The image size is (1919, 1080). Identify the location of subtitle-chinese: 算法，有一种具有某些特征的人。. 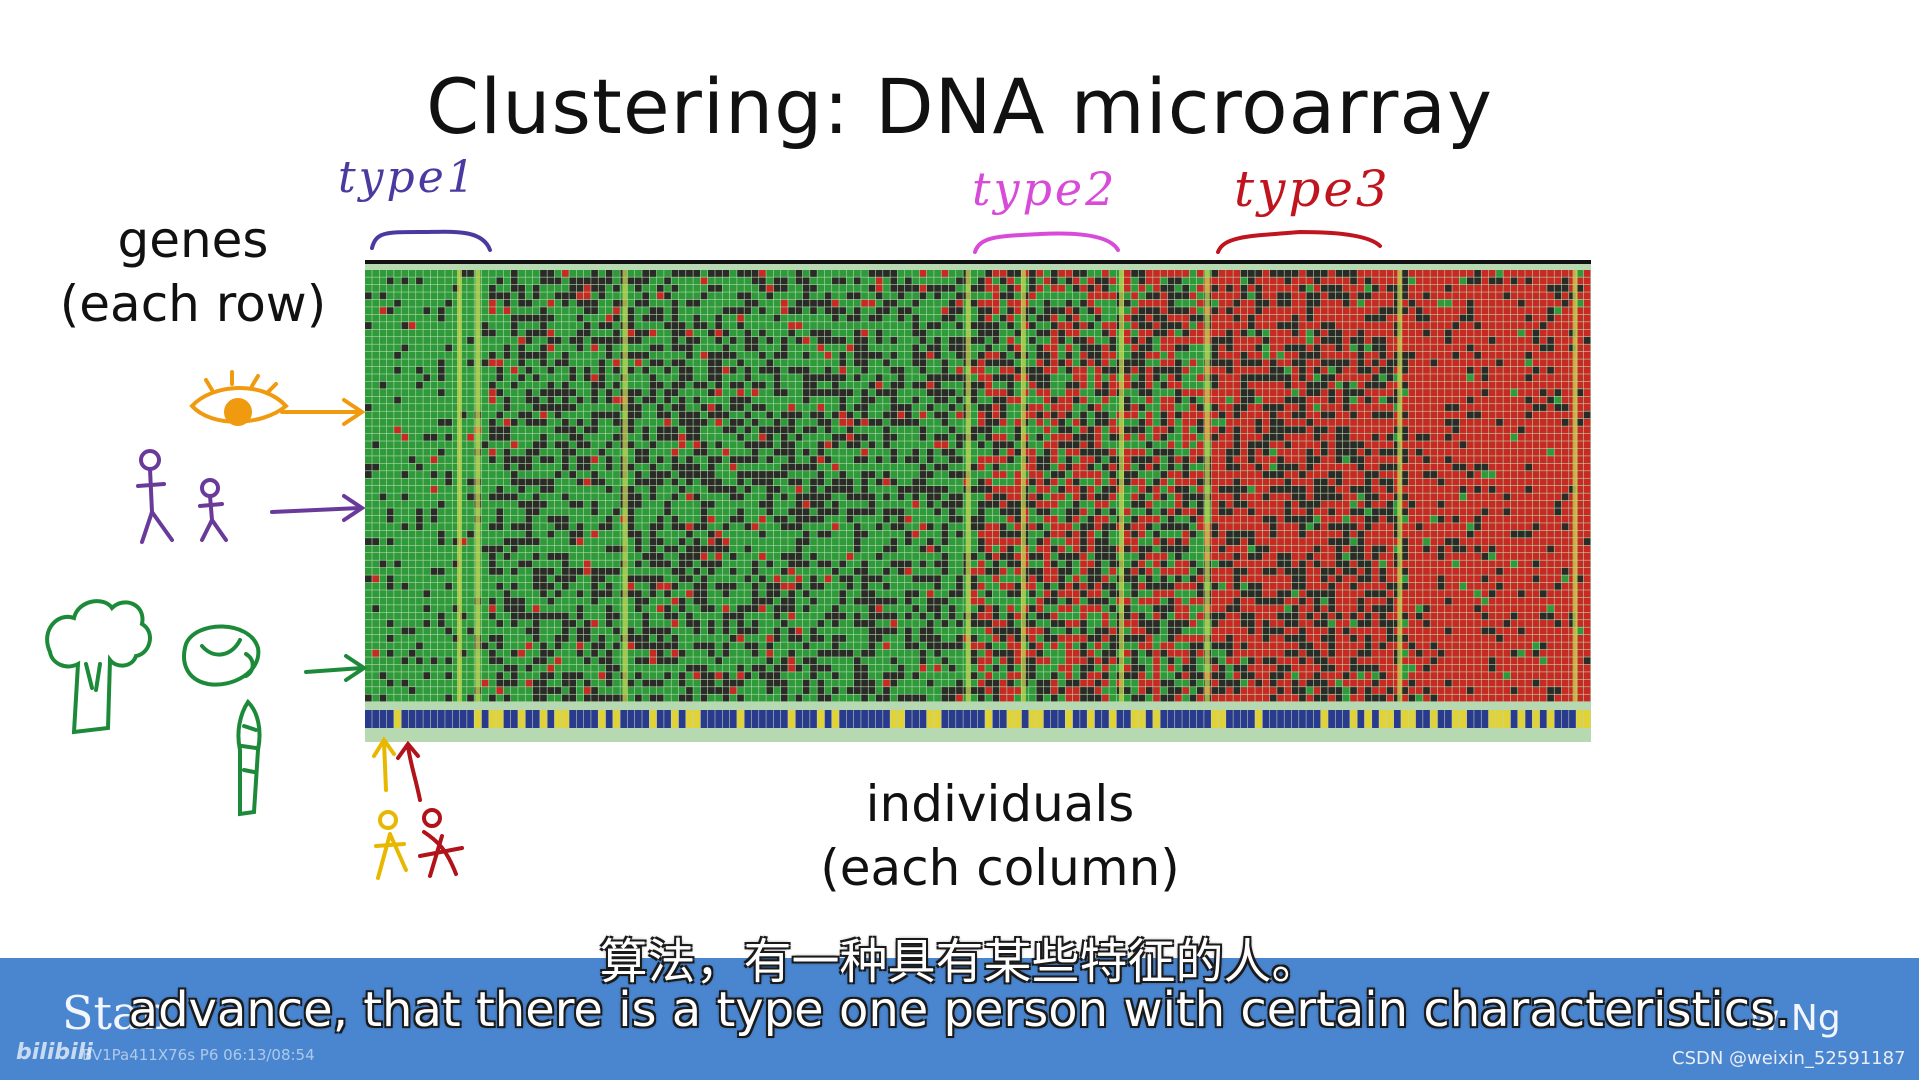
(959, 962).